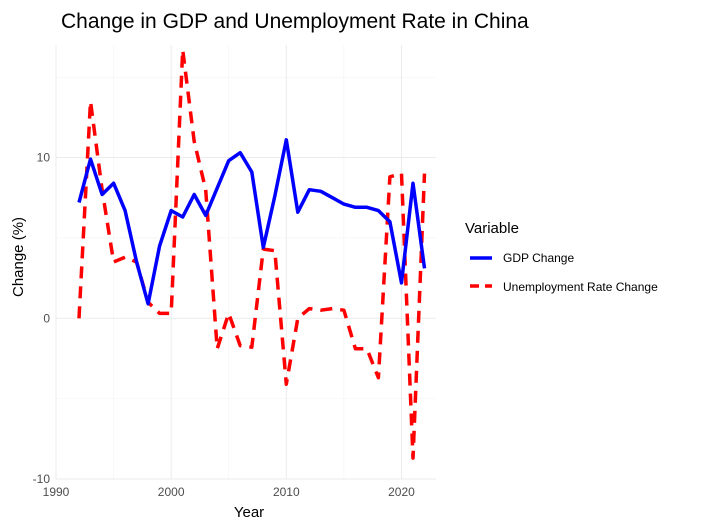 The width and height of the screenshot is (710, 531). I want to click on x-tick-label-2020: 2020, so click(401, 492).